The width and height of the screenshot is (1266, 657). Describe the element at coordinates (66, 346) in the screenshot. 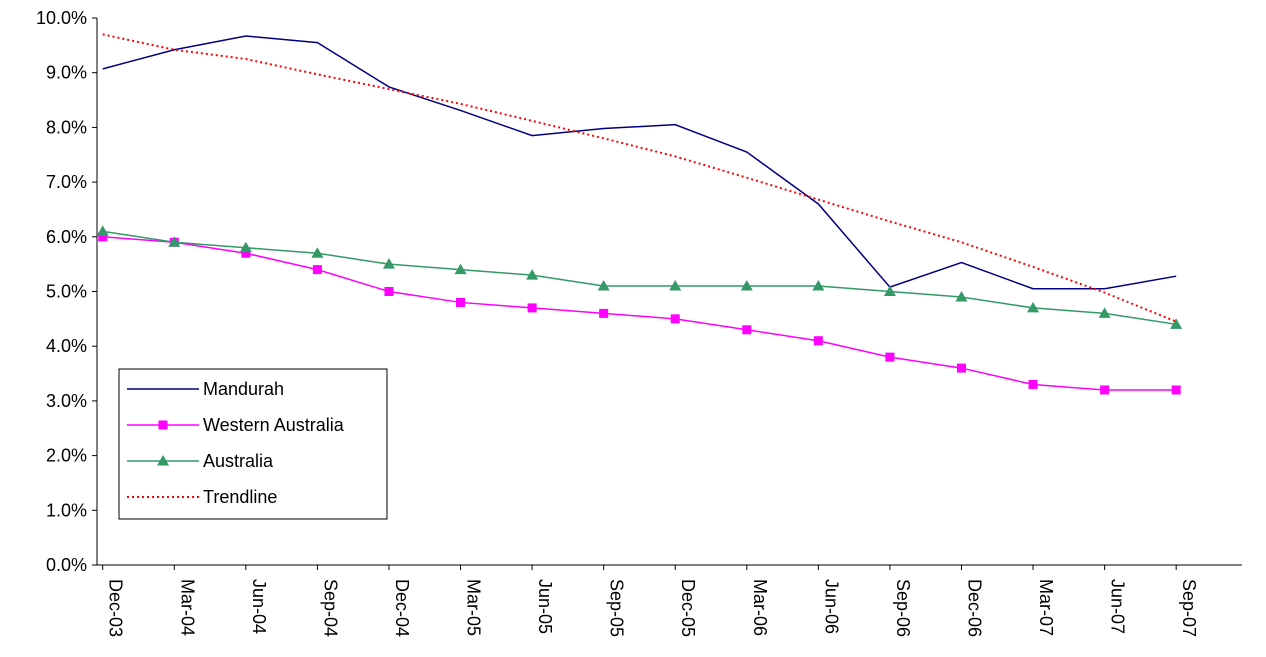

I see `y-tick-label: 4.0%` at that location.